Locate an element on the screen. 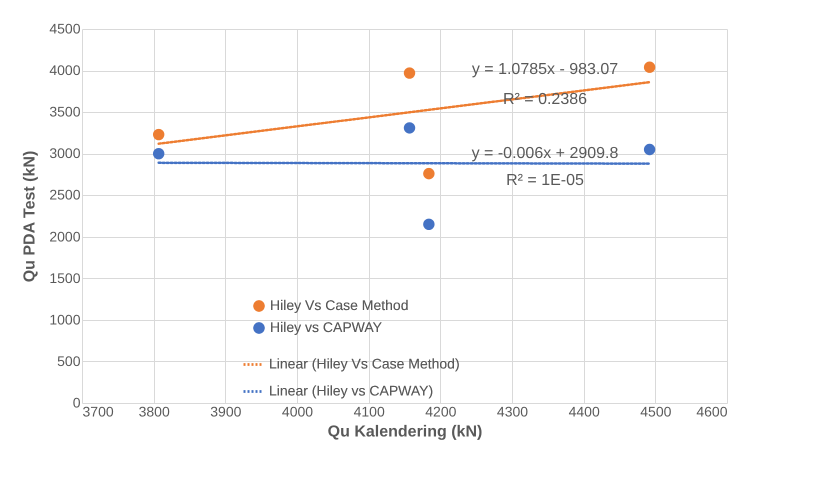  x-tick-label: 4100 is located at coordinates (369, 412).